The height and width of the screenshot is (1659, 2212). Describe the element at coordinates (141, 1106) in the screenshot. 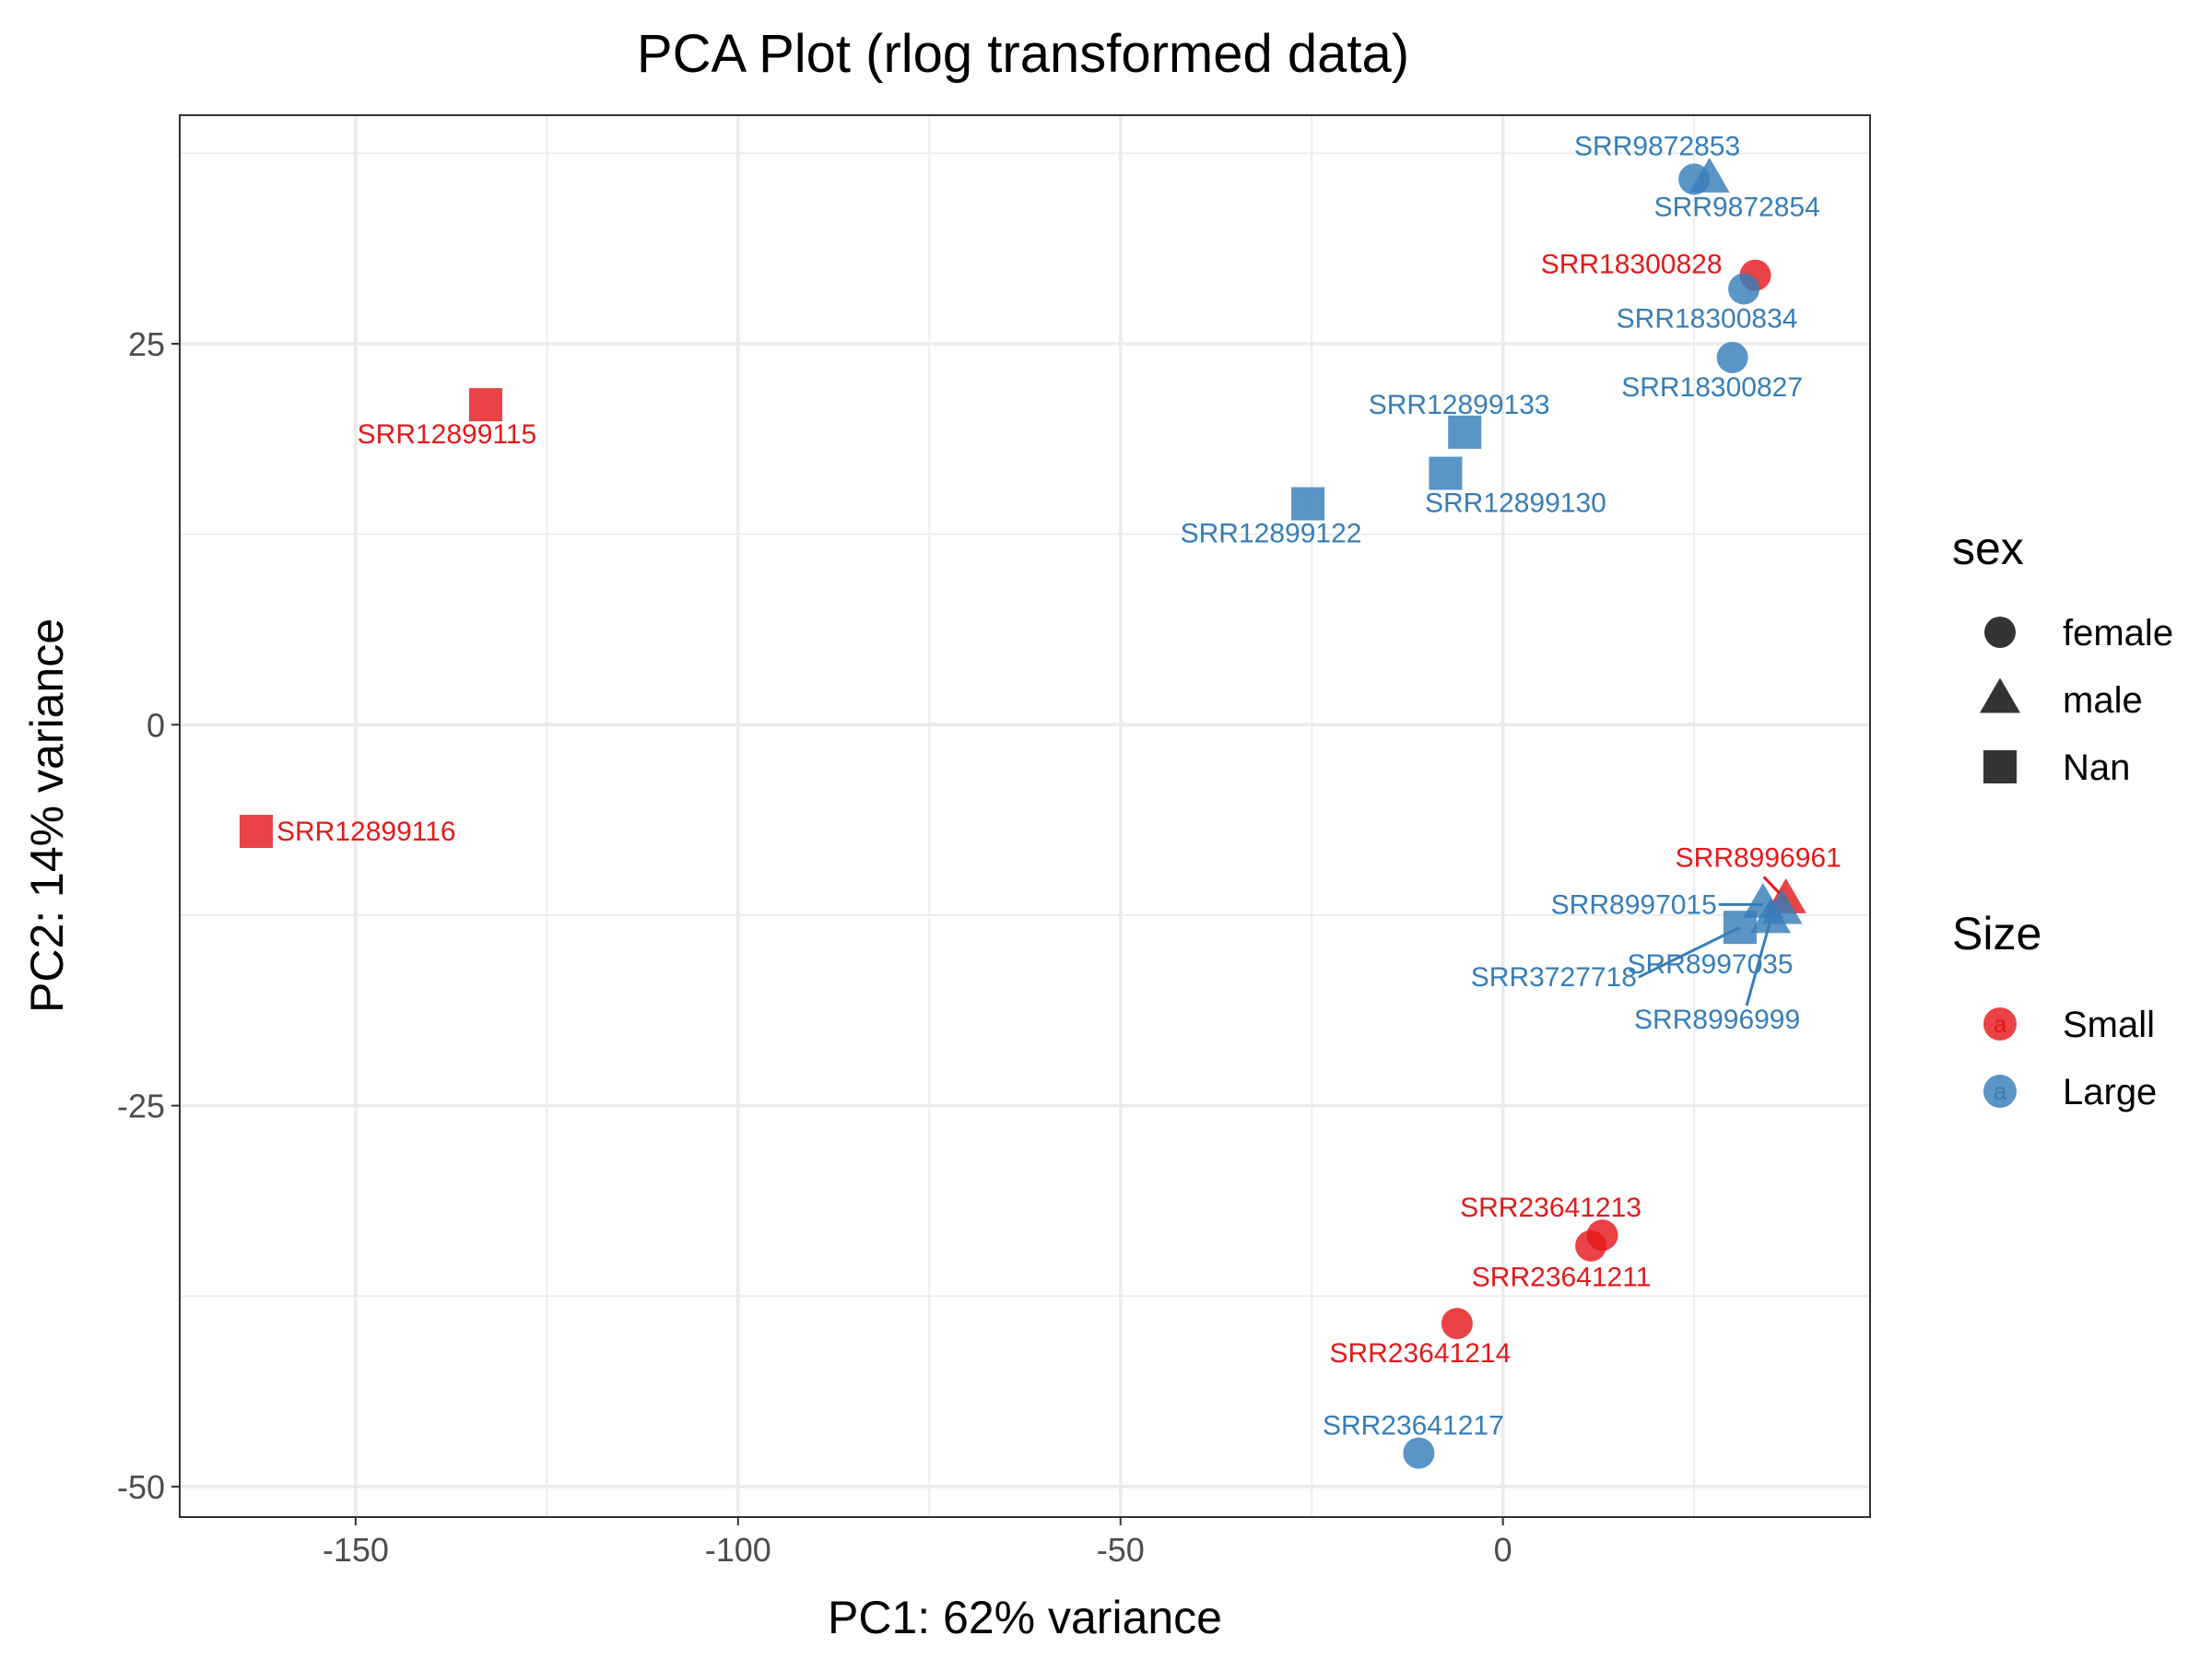

I see `y-tick-label: -25` at that location.